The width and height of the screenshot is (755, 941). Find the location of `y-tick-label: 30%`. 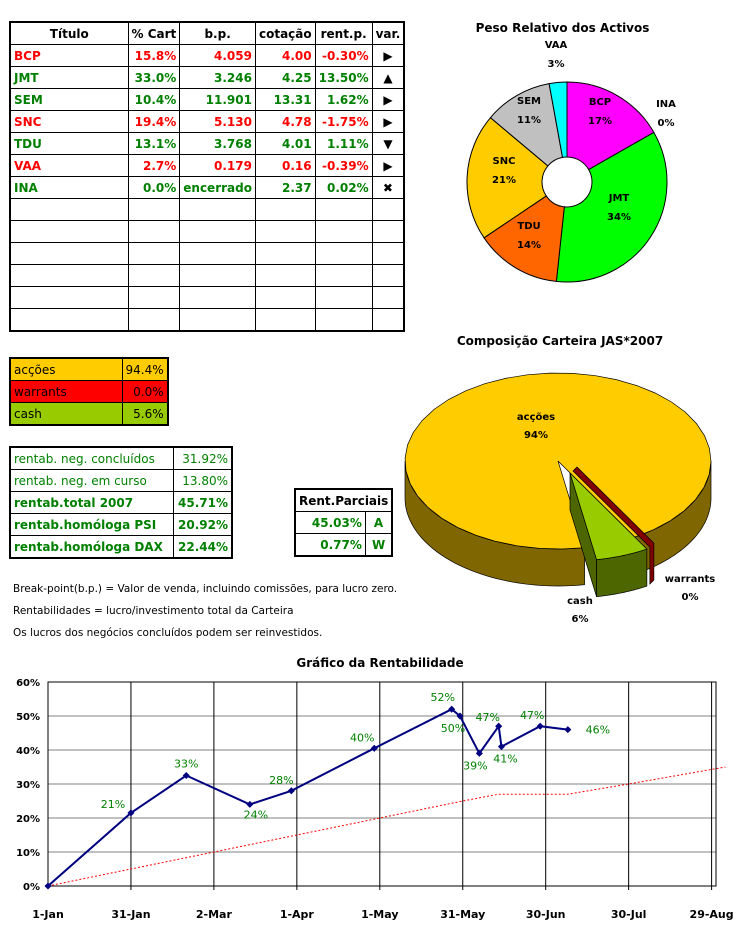

y-tick-label: 30% is located at coordinates (28, 785).